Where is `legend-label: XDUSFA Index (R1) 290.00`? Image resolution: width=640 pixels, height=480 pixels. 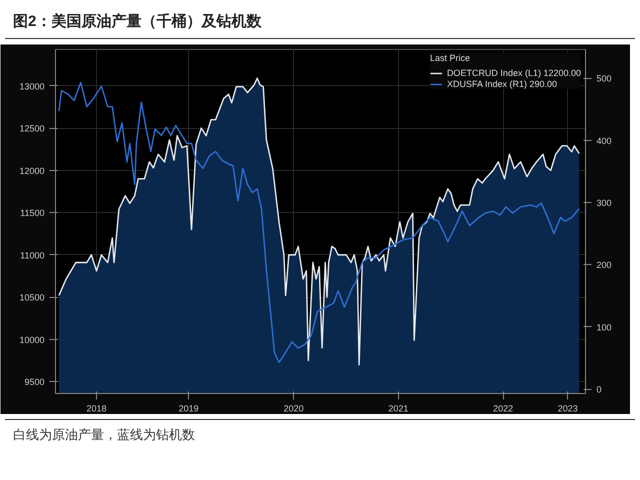 legend-label: XDUSFA Index (R1) 290.00 is located at coordinates (501, 84).